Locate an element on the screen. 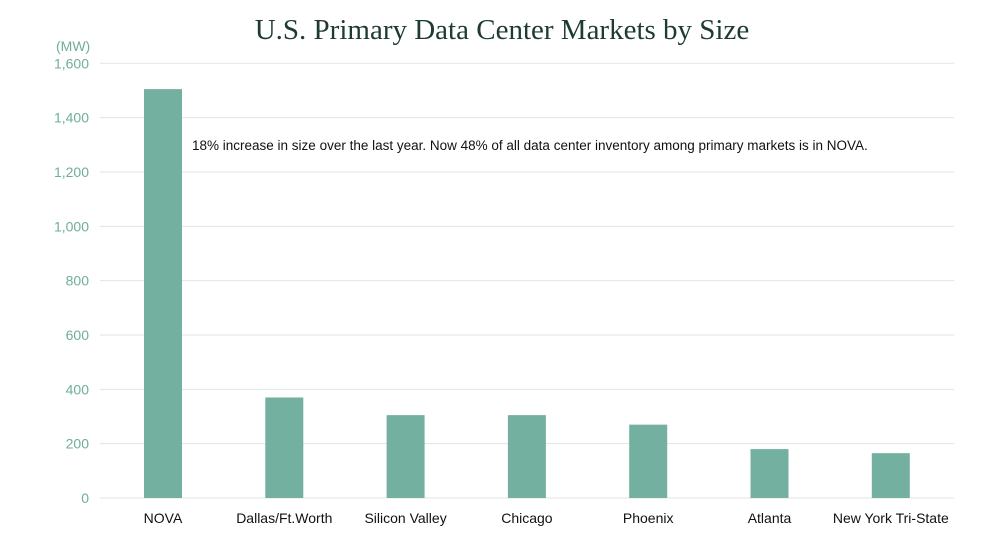  x-category-label: Atlanta is located at coordinates (770, 518).